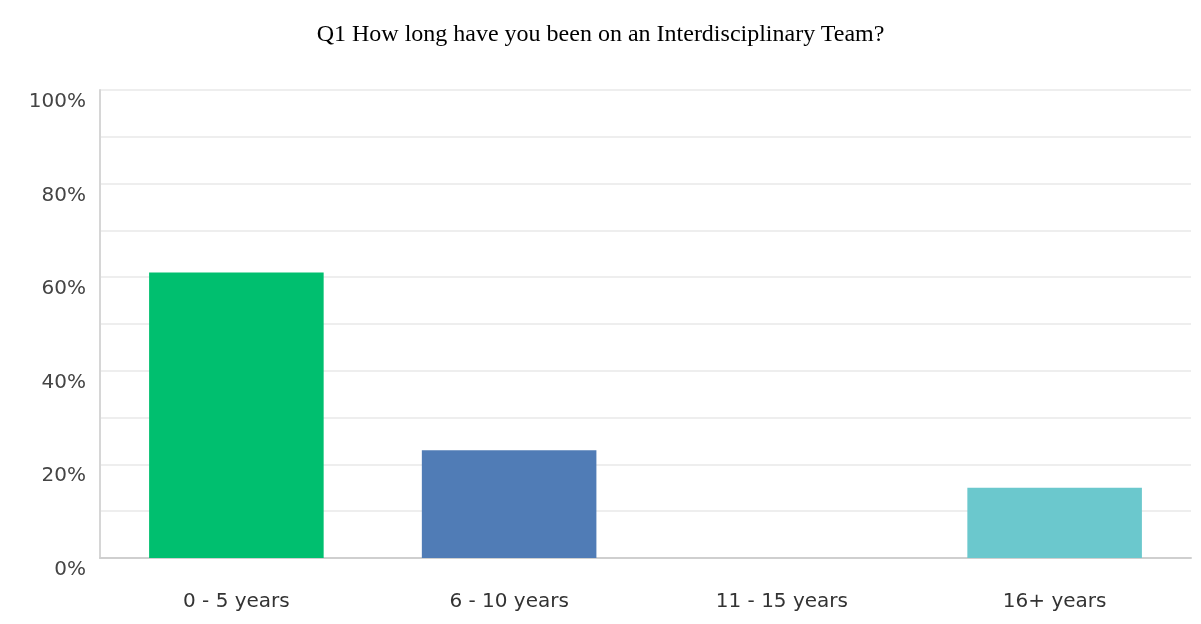 The height and width of the screenshot is (624, 1201). I want to click on y-tick-label: 0%, so click(70, 568).